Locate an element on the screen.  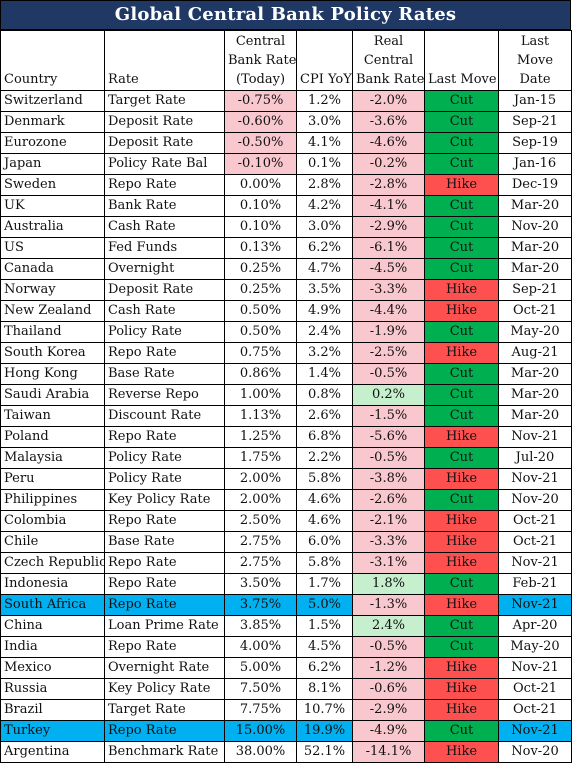
country-cell: Norway is located at coordinates (52, 290).